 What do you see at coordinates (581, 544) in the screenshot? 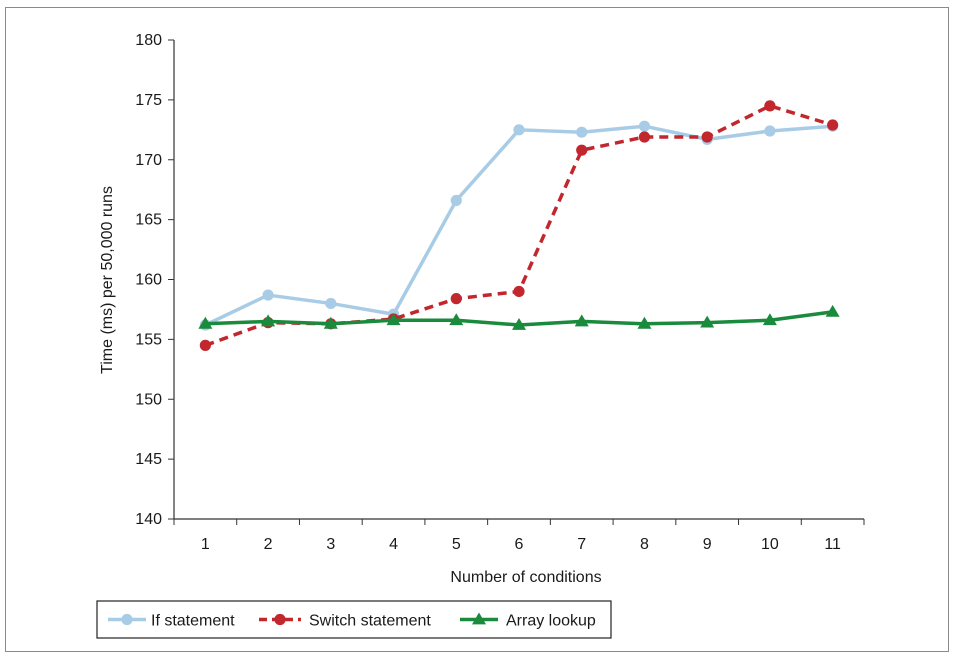
I see `x-tick-label: 7` at bounding box center [581, 544].